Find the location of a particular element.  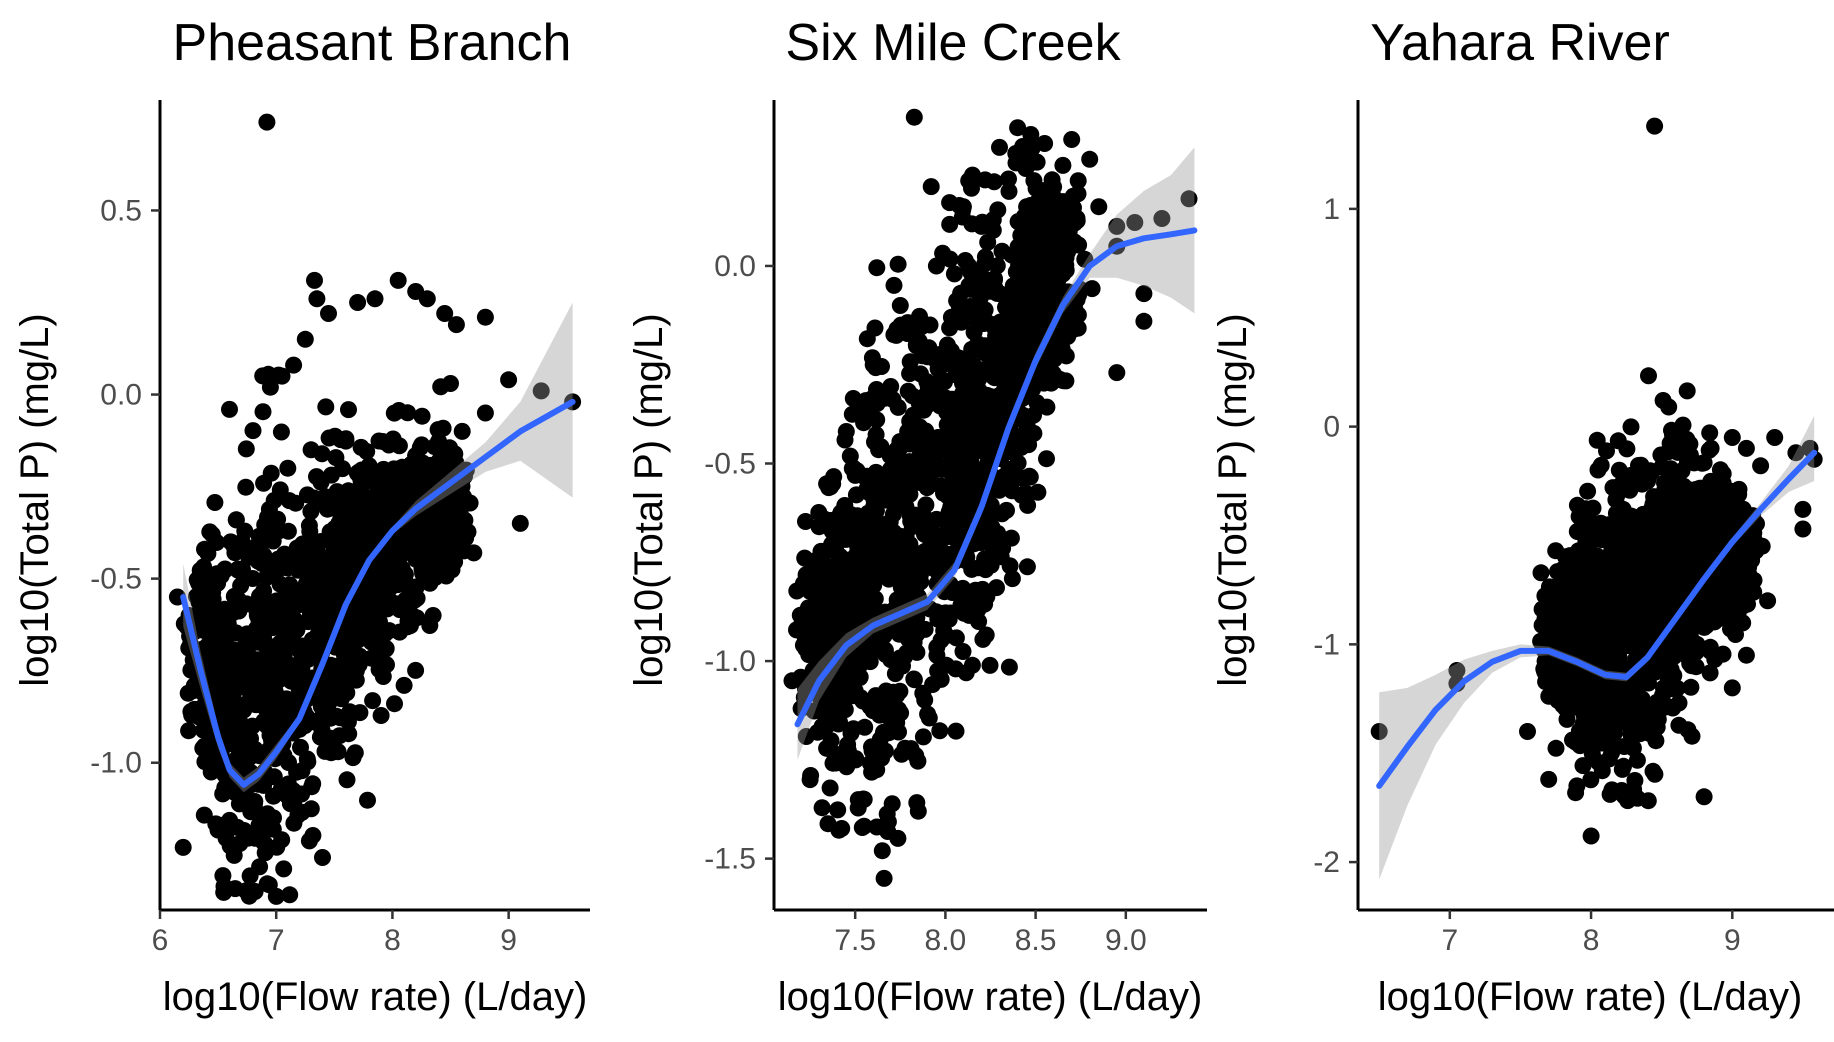

y-axis-title: log10(Total P) (mg/L) is located at coordinates (1233, 499).